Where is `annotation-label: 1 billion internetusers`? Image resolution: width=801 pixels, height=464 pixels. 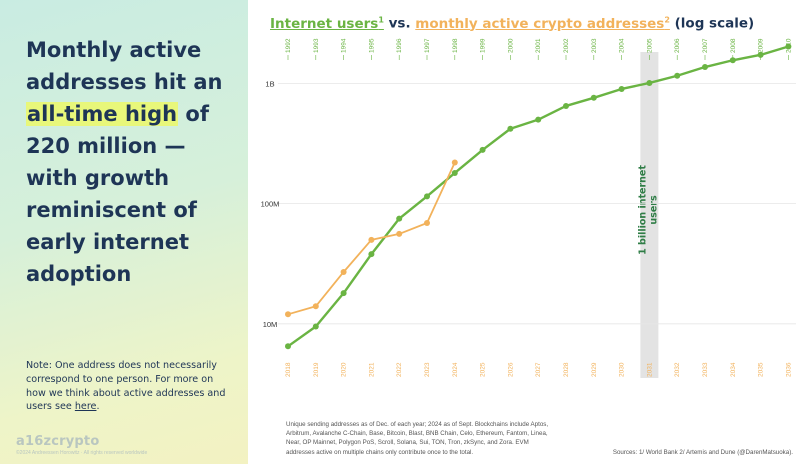 annotation-label: 1 billion internetusers is located at coordinates (648, 210).